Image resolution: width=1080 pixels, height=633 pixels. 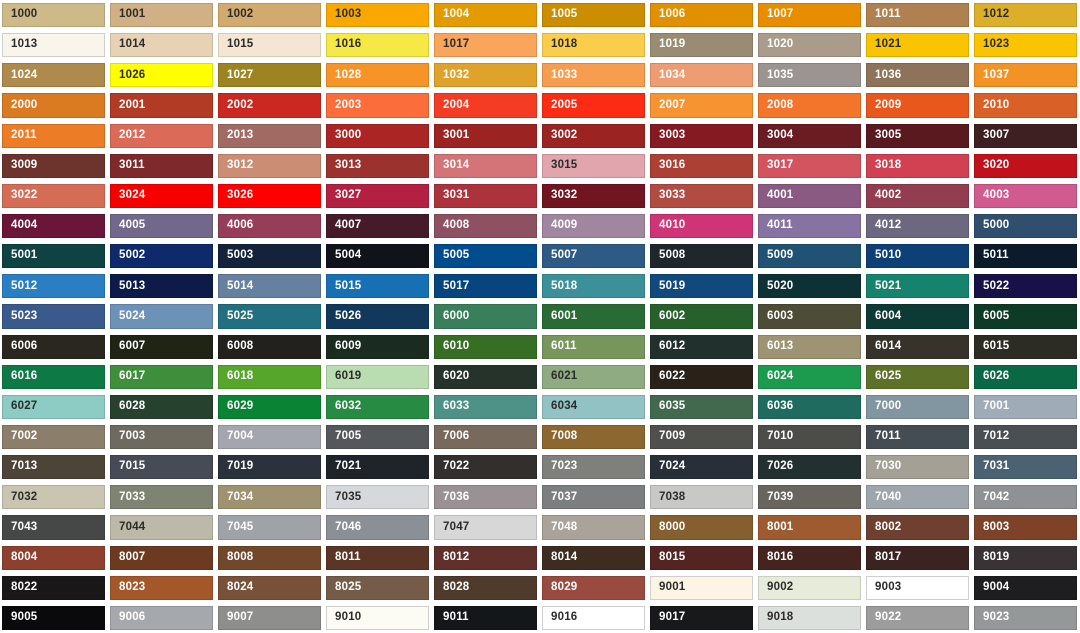 What do you see at coordinates (917, 286) in the screenshot?
I see `color-swatch: 5021` at bounding box center [917, 286].